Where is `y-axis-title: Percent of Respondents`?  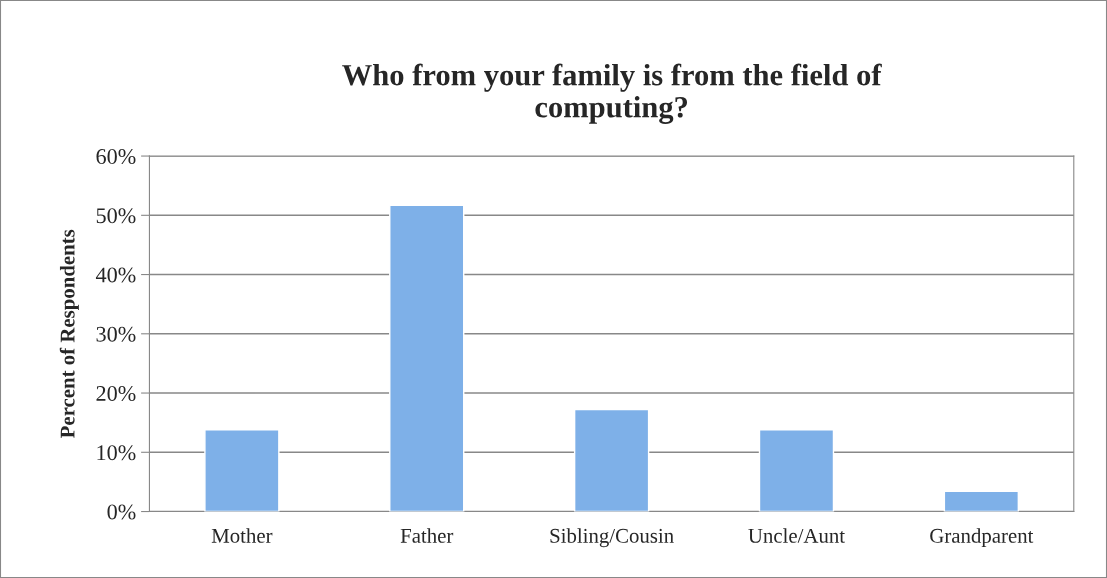 y-axis-title: Percent of Respondents is located at coordinates (69, 333).